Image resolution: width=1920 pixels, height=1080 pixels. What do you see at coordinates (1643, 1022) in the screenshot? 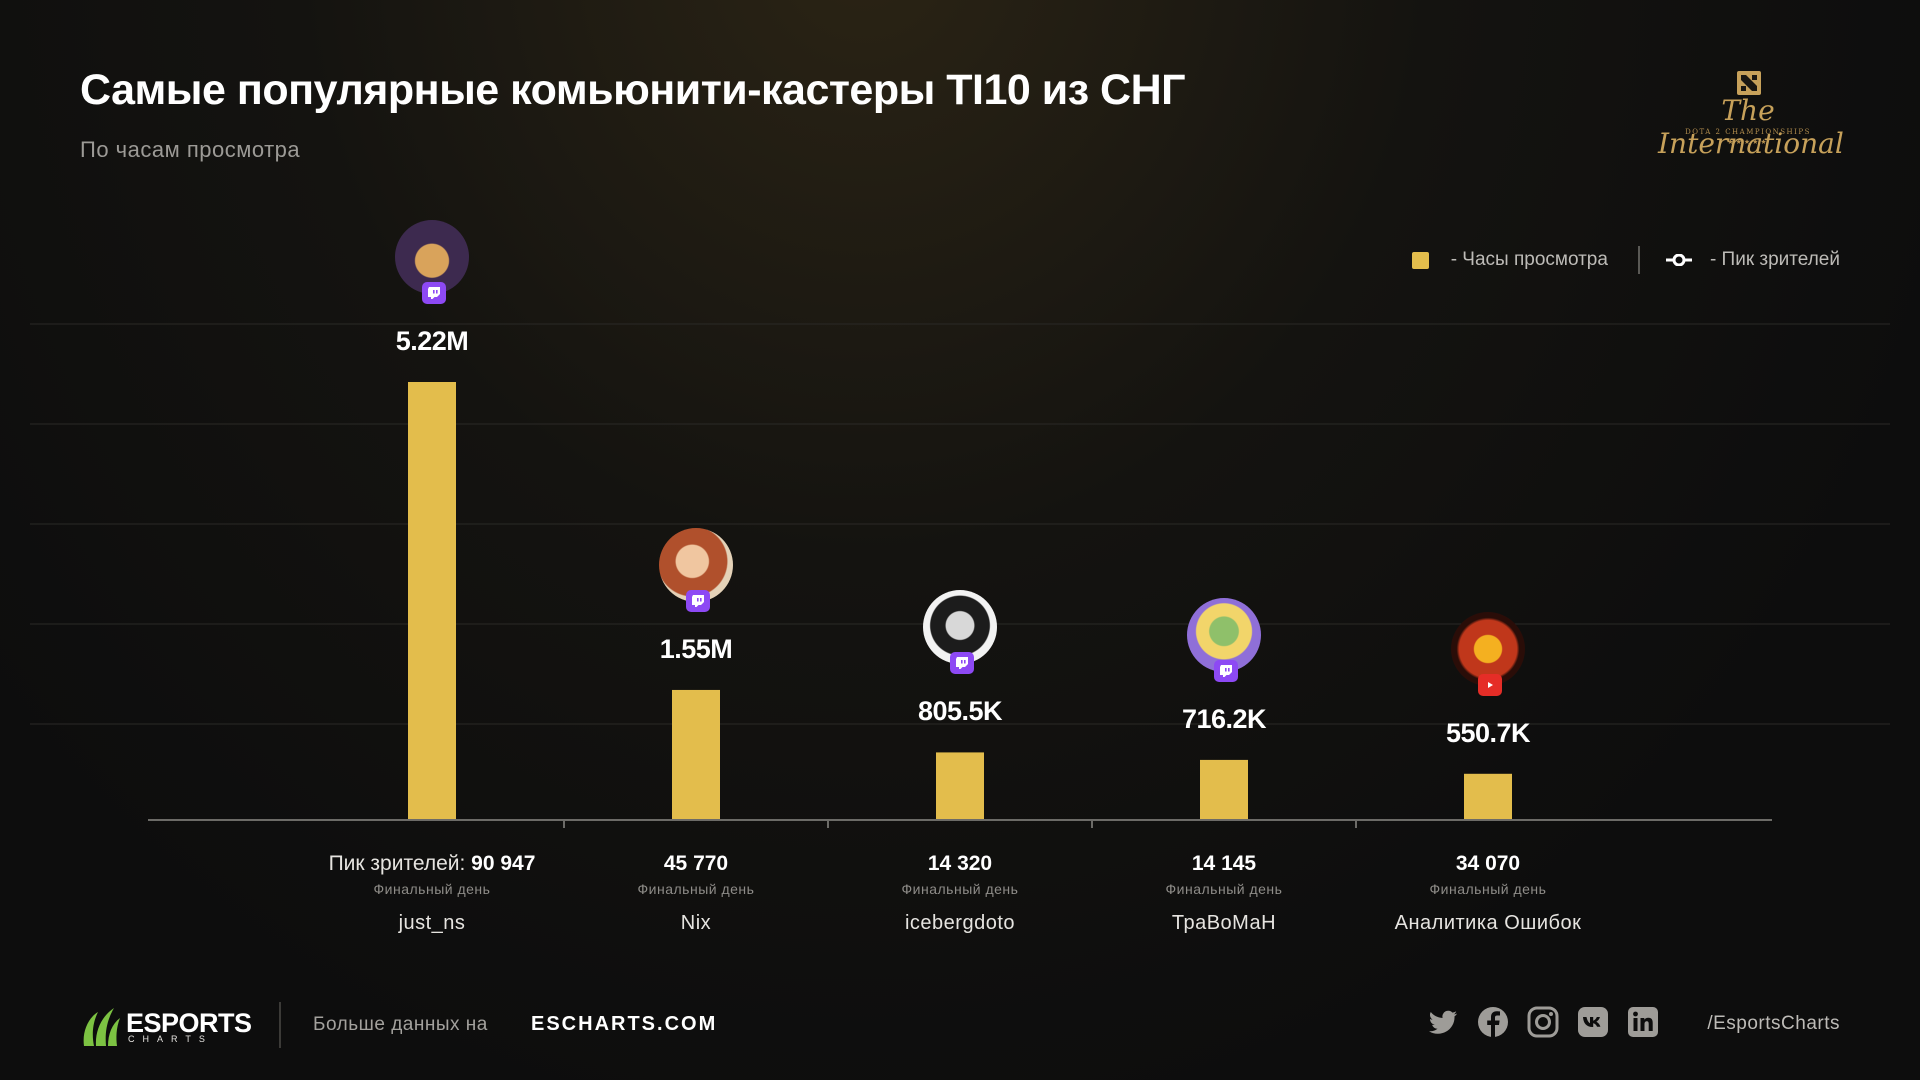
I see `linkedin-icon` at bounding box center [1643, 1022].